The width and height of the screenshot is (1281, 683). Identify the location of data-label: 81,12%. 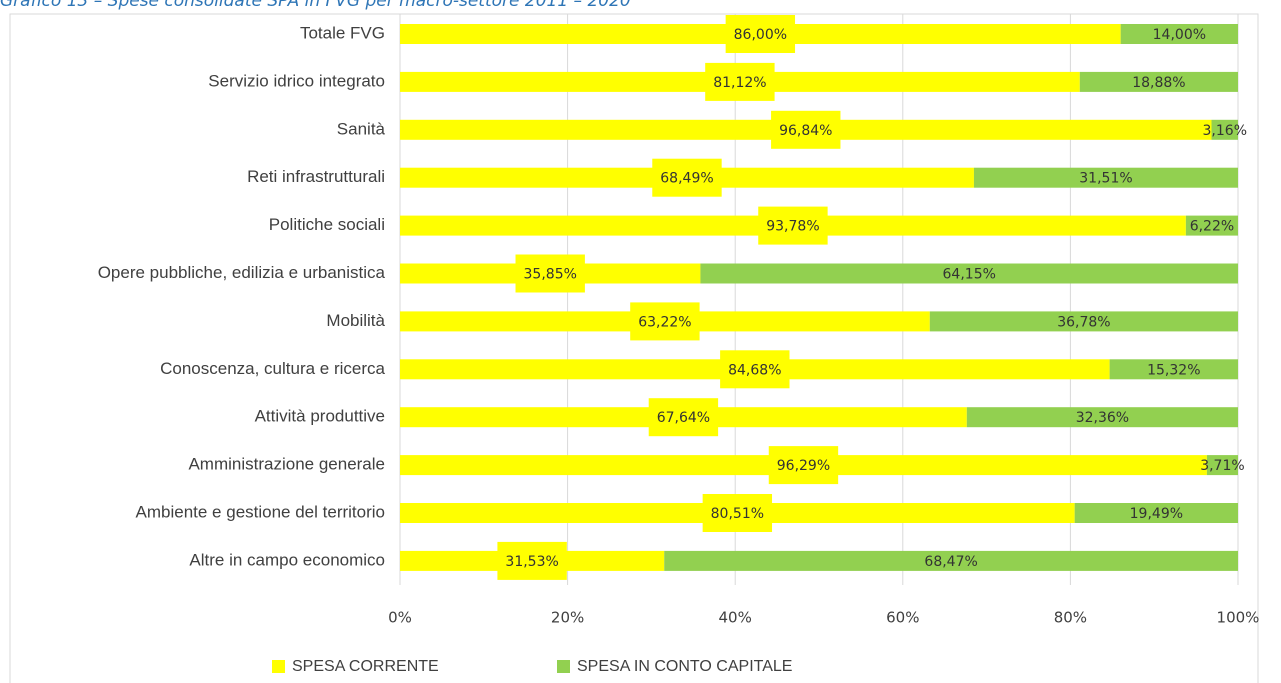
(739, 83).